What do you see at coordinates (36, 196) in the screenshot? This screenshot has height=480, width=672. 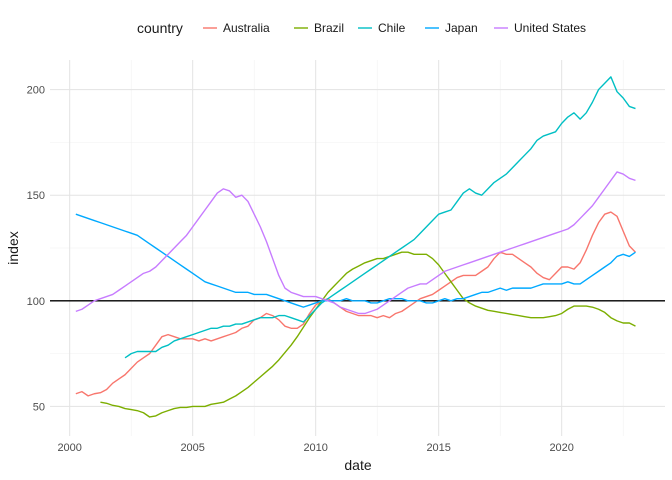 I see `y-tick-label: 150` at bounding box center [36, 196].